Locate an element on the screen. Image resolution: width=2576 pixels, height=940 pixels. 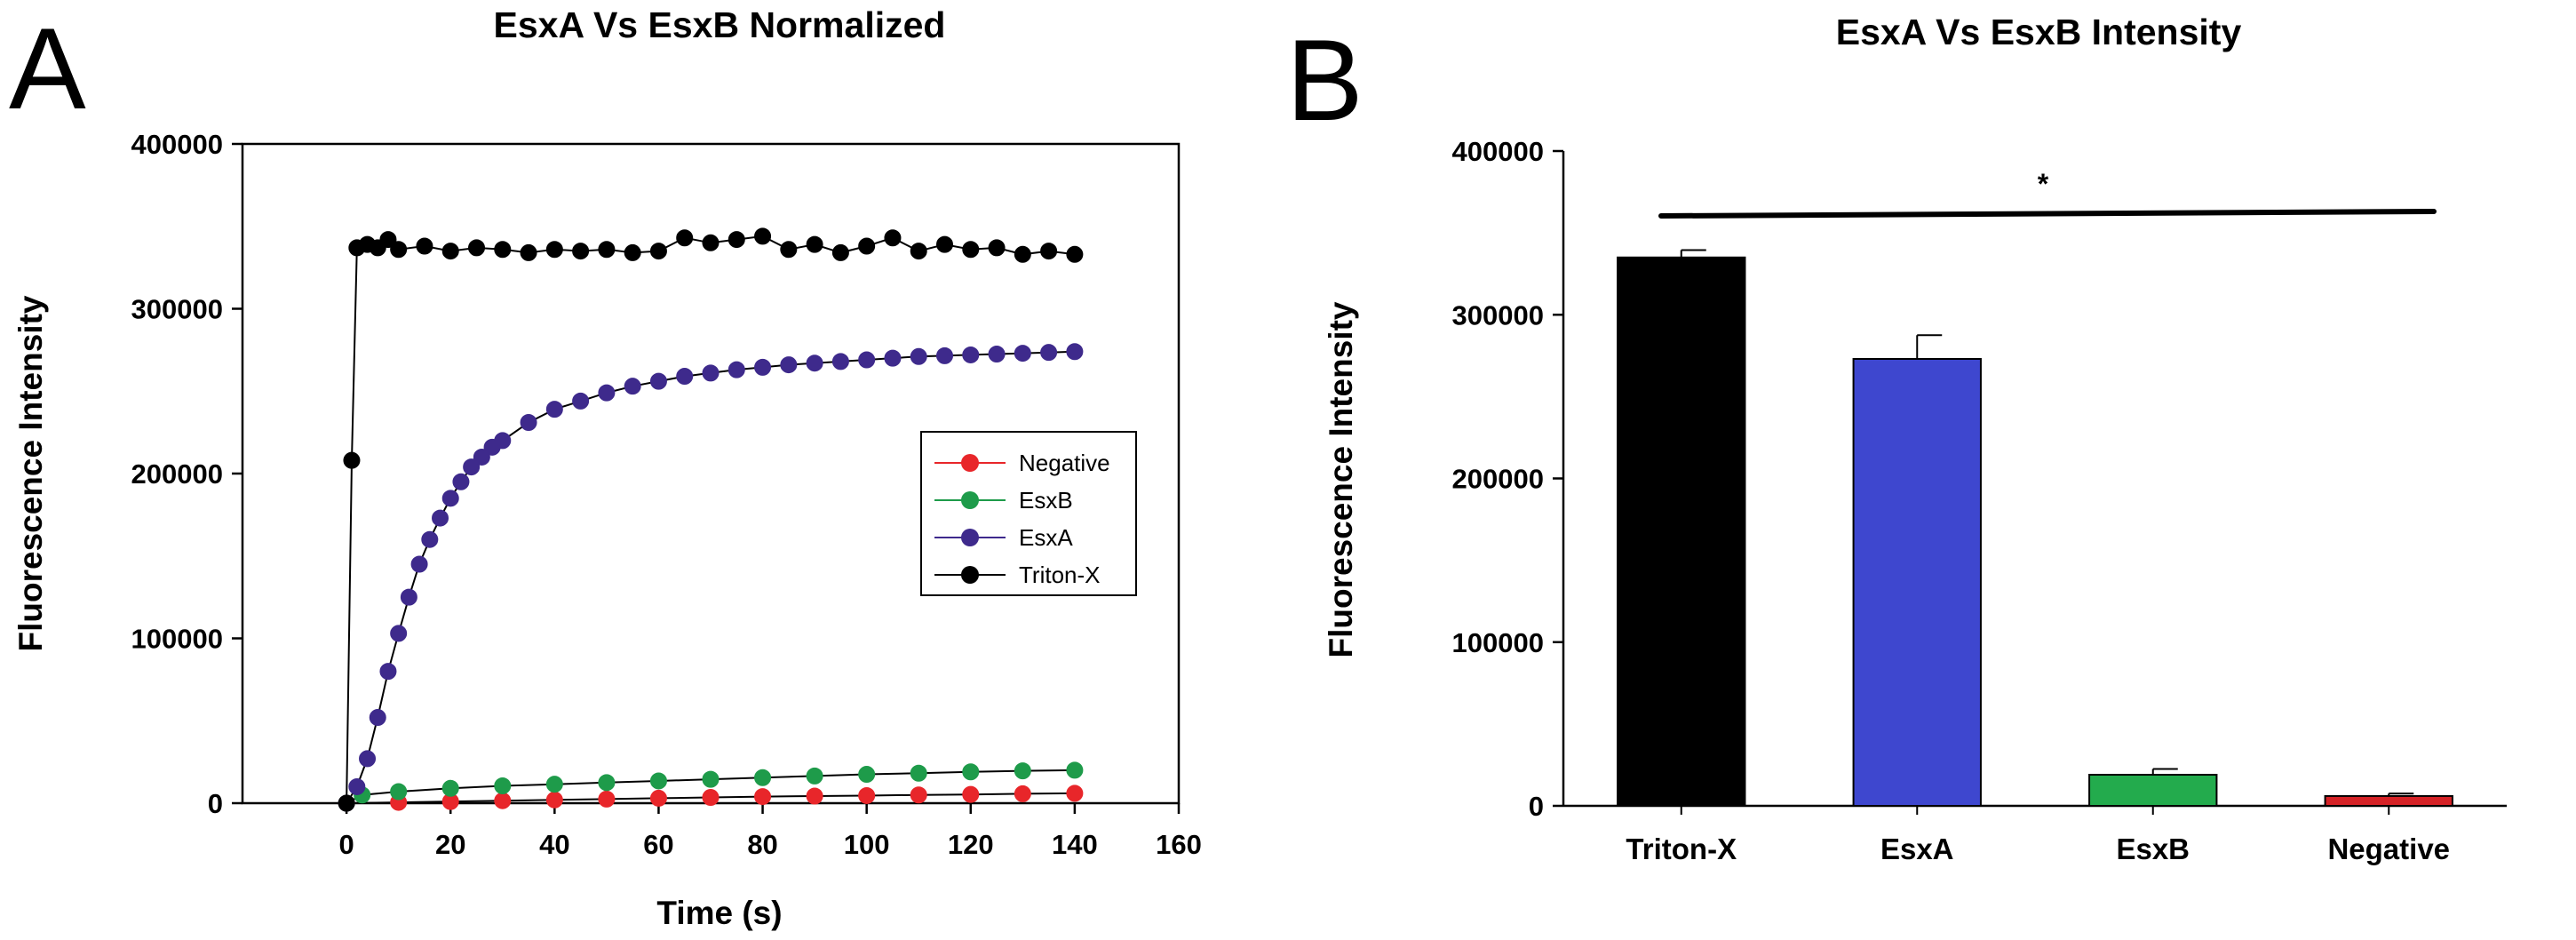
series-esxb is located at coordinates (711, 786).